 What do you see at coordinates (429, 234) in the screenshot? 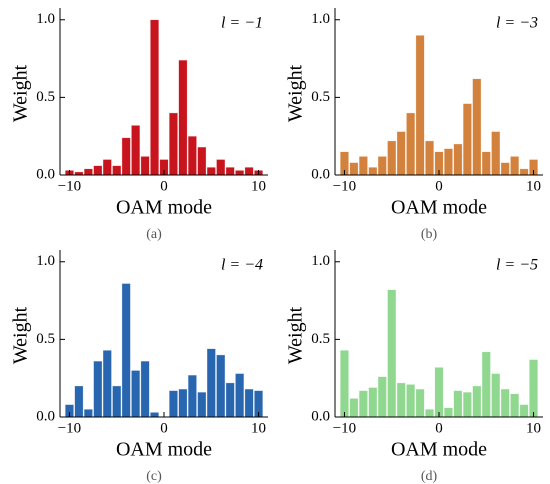
I see `caption: (b)` at bounding box center [429, 234].